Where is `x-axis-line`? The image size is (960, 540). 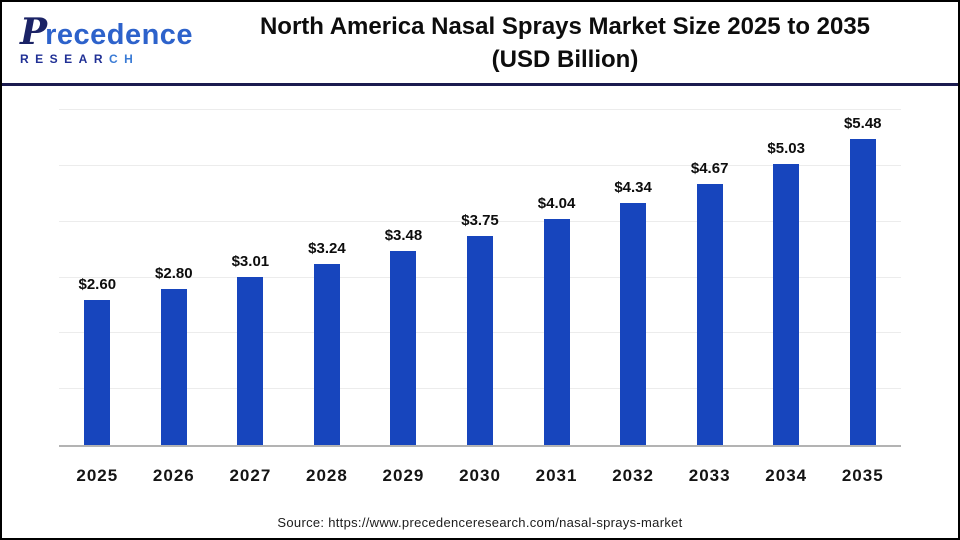
x-axis-line is located at coordinates (480, 446).